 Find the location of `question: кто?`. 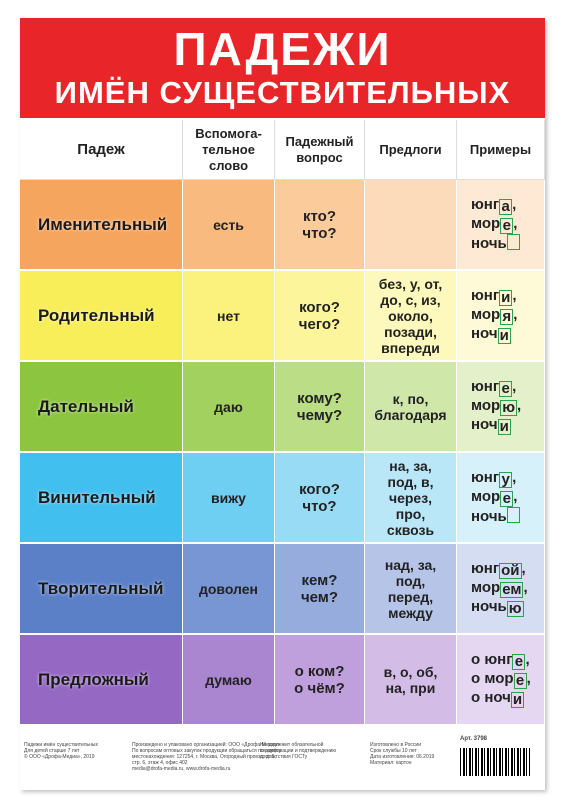

question: кто? is located at coordinates (319, 216).